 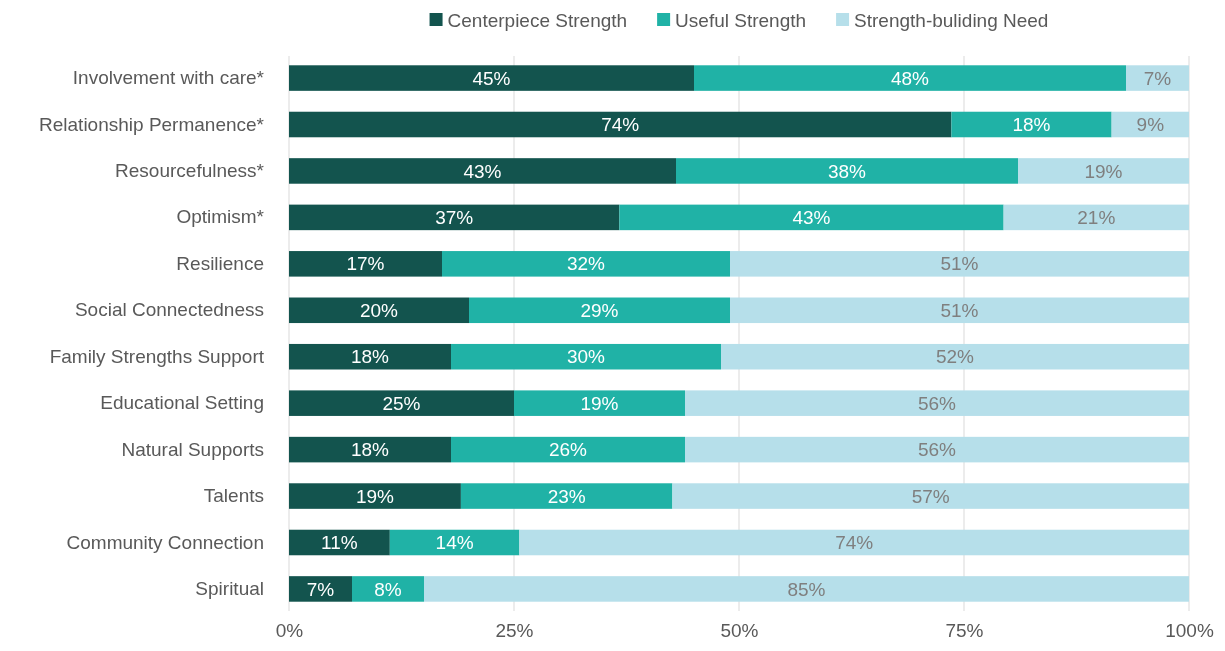 What do you see at coordinates (182, 403) in the screenshot?
I see `y-tick-label: Educational Setting` at bounding box center [182, 403].